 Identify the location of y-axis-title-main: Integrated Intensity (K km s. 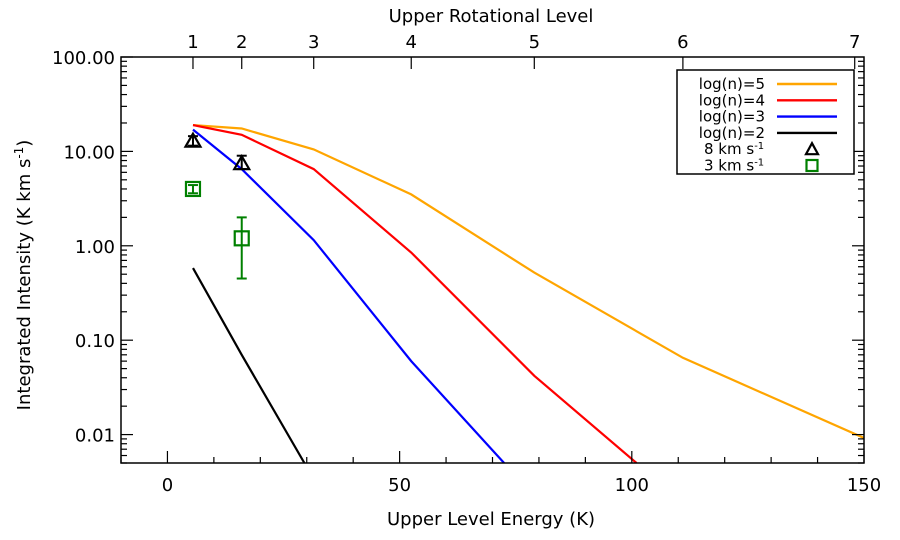
(24, 285).